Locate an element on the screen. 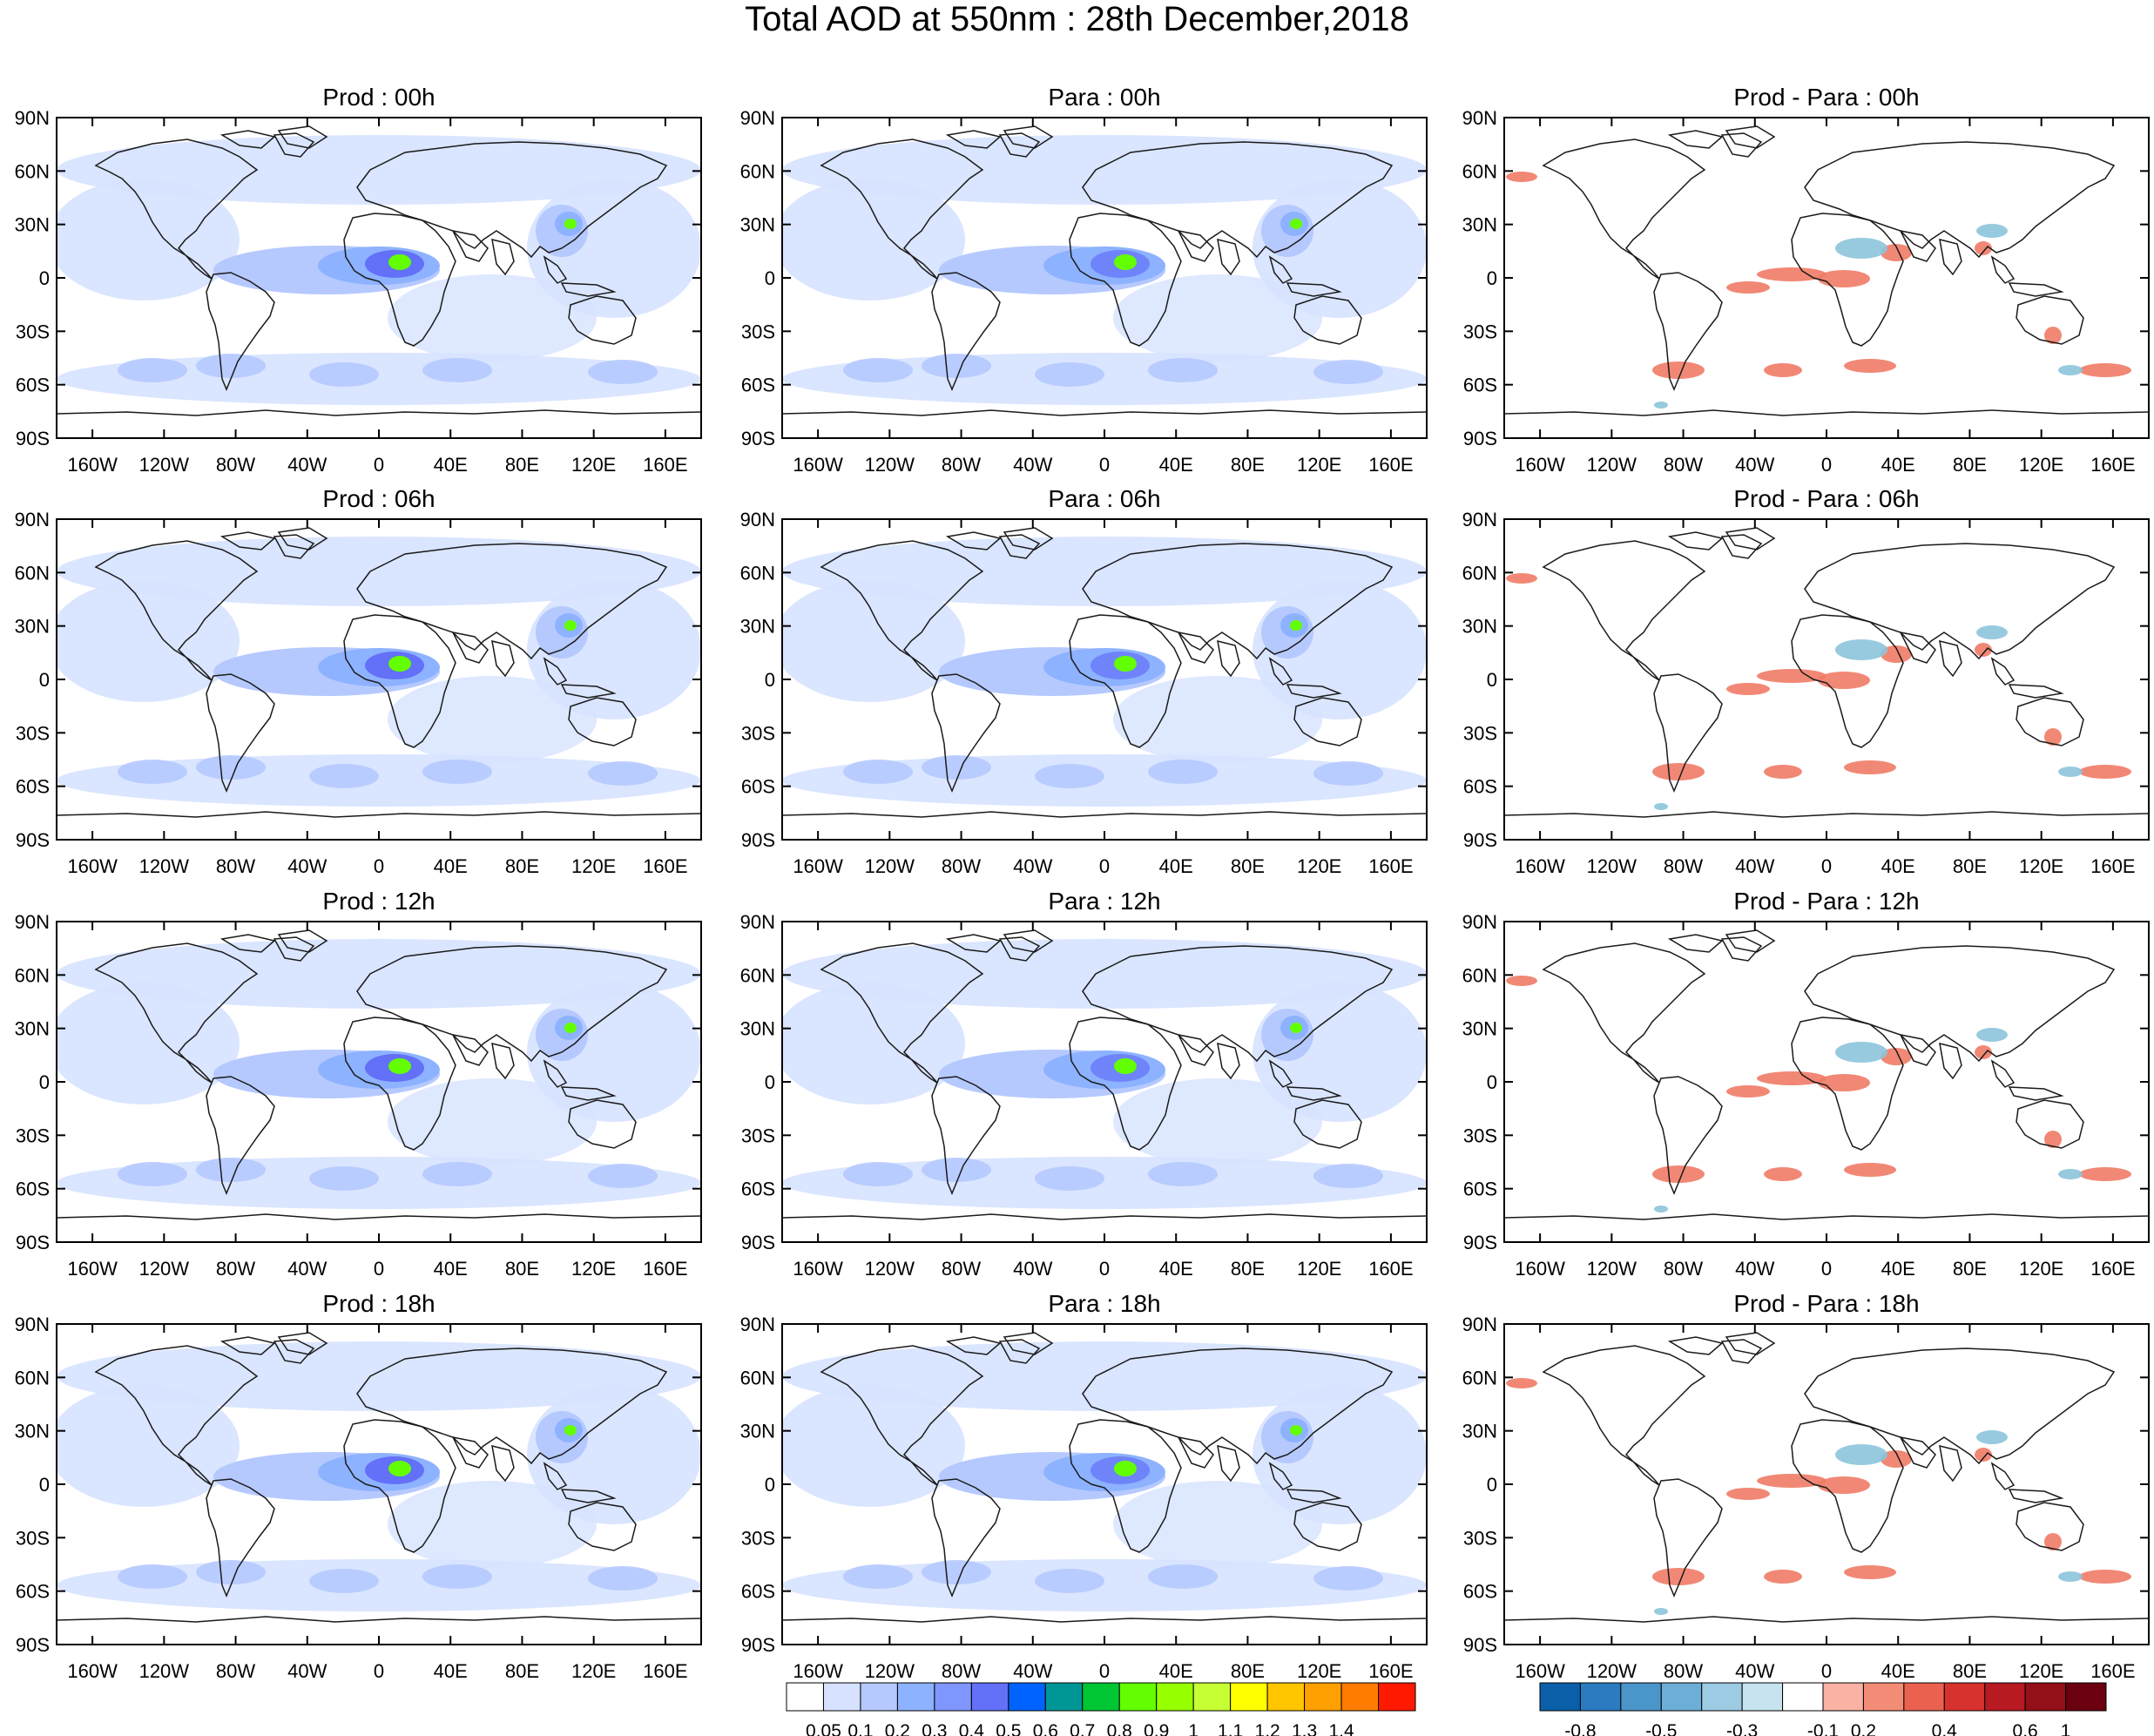 The width and height of the screenshot is (2154, 1736). panel-title: Prod : 12h is located at coordinates (378, 901).